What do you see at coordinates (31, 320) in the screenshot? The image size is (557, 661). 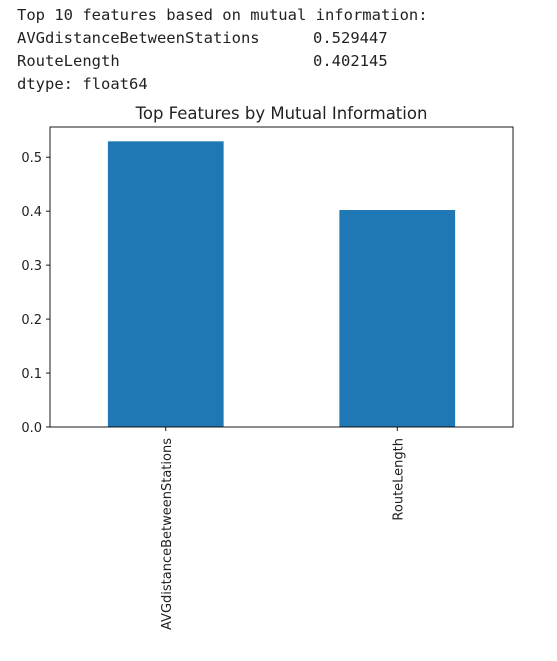 I see `y-tick-label: 0.2` at bounding box center [31, 320].